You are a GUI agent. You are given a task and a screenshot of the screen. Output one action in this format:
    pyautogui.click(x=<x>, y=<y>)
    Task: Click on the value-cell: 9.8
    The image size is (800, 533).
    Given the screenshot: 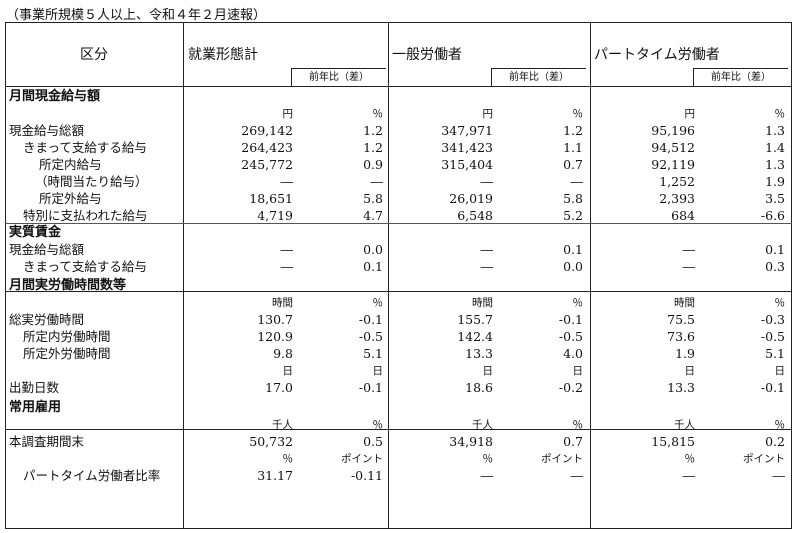 What is the action you would take?
    pyautogui.click(x=283, y=353)
    